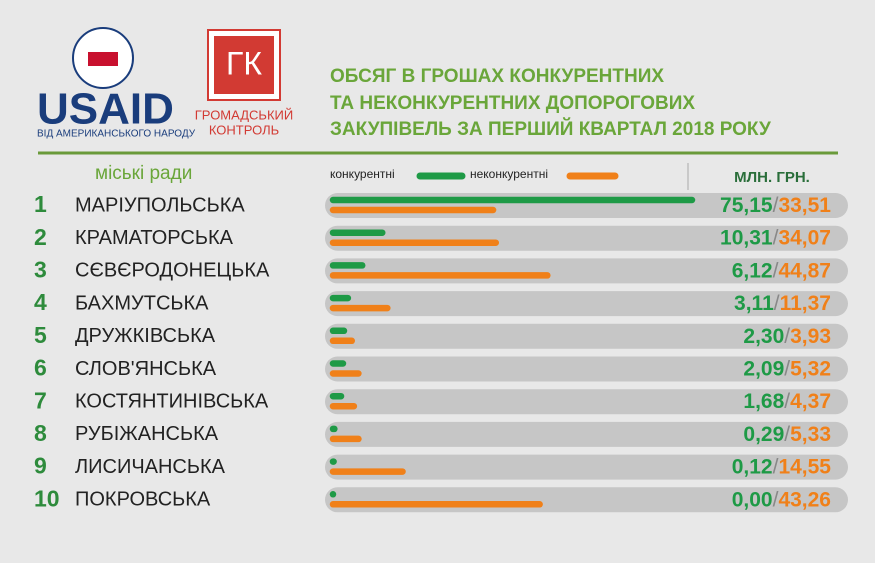 The width and height of the screenshot is (875, 563). Describe the element at coordinates (746, 237) in the screenshot. I see `value-label-competitive: 10,31` at that location.